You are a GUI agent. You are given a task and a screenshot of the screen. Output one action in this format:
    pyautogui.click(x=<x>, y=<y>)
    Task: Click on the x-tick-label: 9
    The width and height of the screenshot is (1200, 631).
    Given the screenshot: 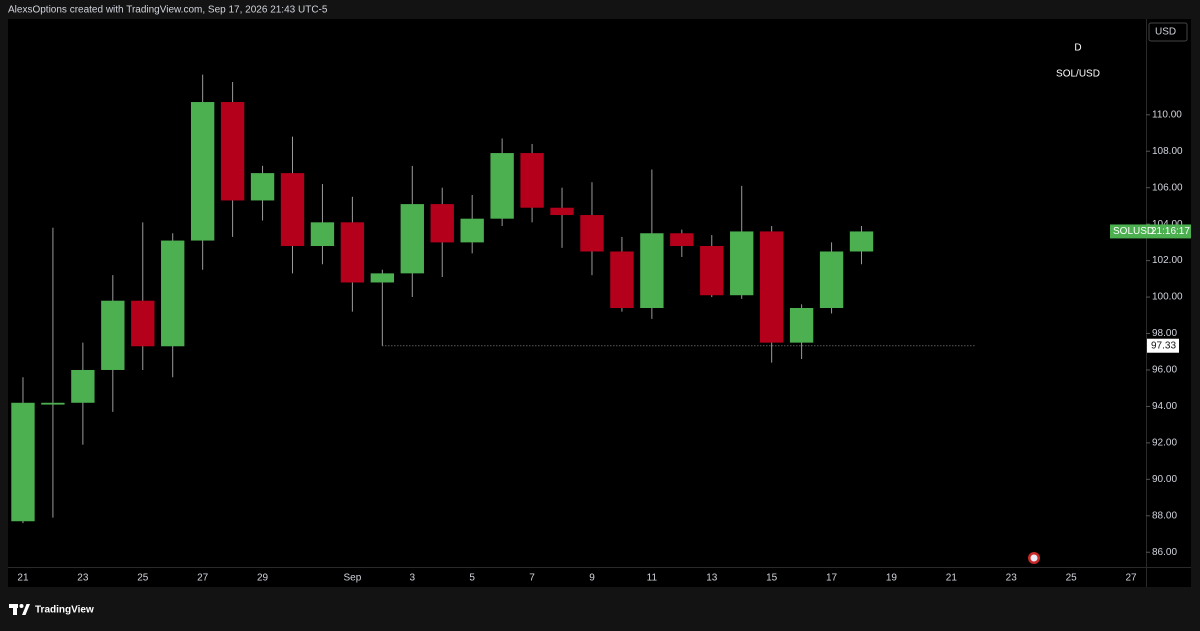 What is the action you would take?
    pyautogui.click(x=592, y=578)
    